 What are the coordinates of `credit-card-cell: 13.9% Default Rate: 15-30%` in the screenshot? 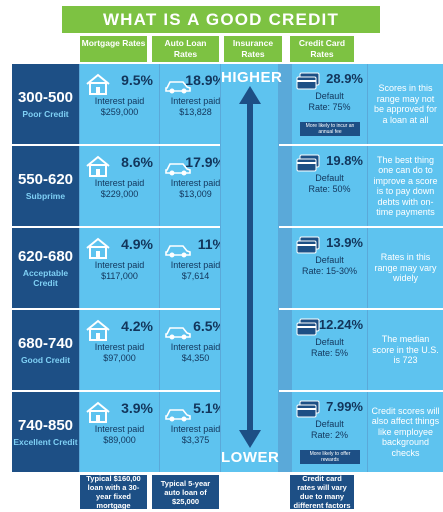 It's located at (329, 268).